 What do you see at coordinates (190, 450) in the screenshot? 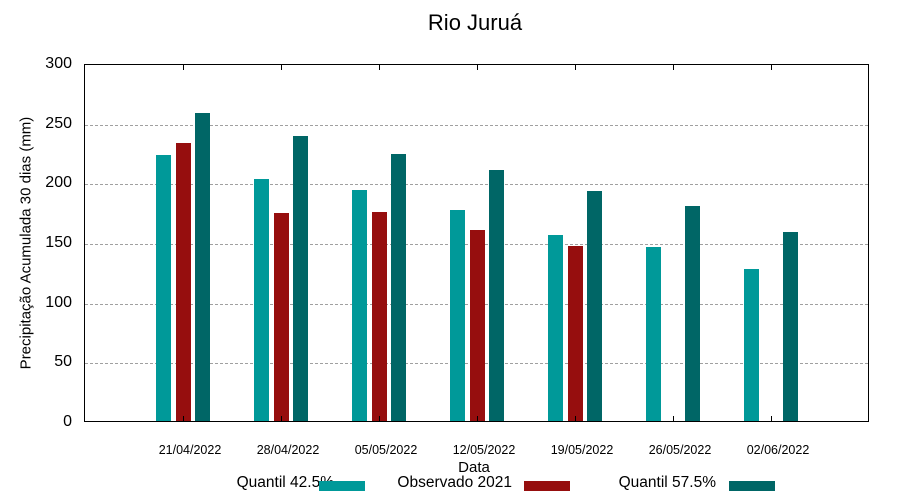
I see `x-tick-label: 21/04/2022` at bounding box center [190, 450].